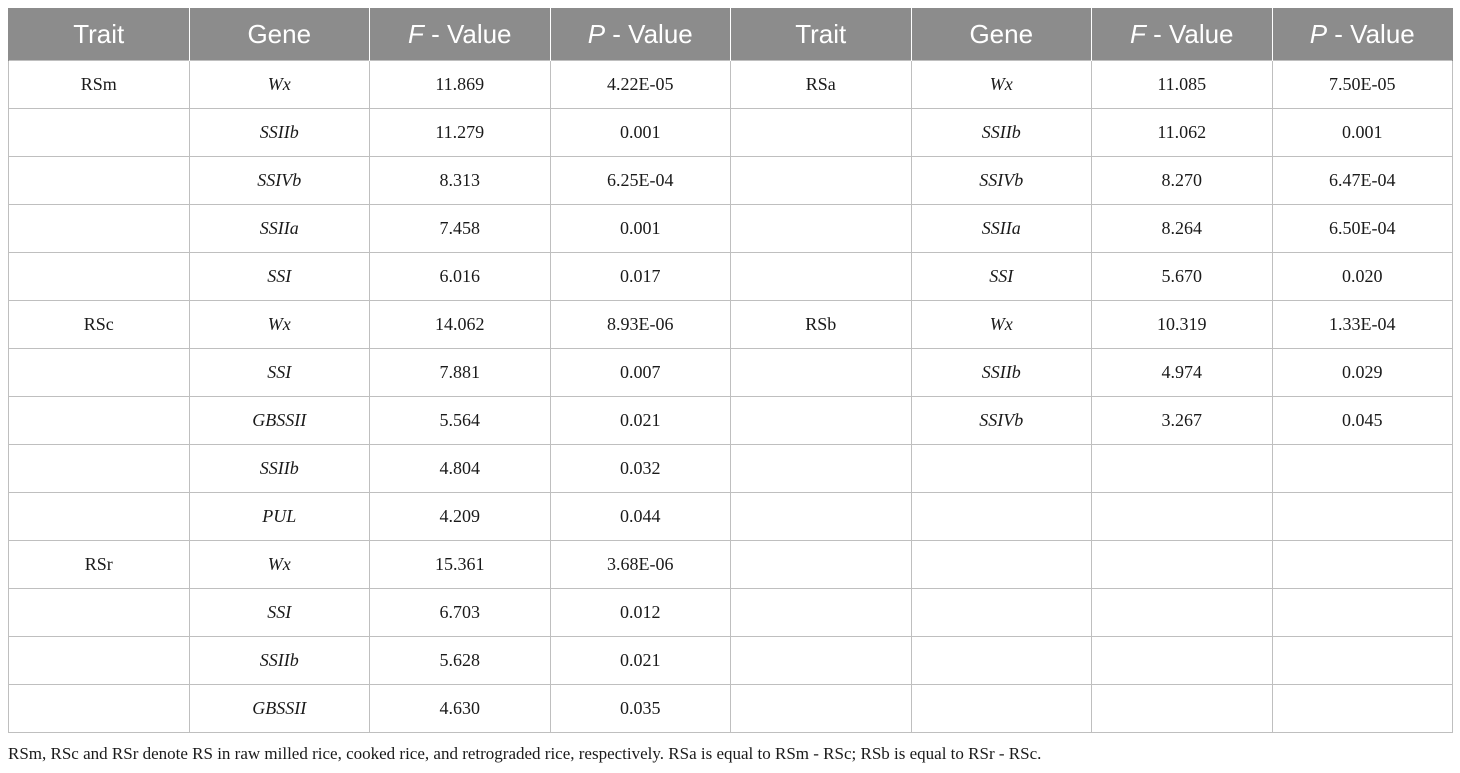 The image size is (1460, 773). I want to click on table-row: SSIIb 11.279 0.001 SSIIb 11.062 0.001, so click(730, 132).